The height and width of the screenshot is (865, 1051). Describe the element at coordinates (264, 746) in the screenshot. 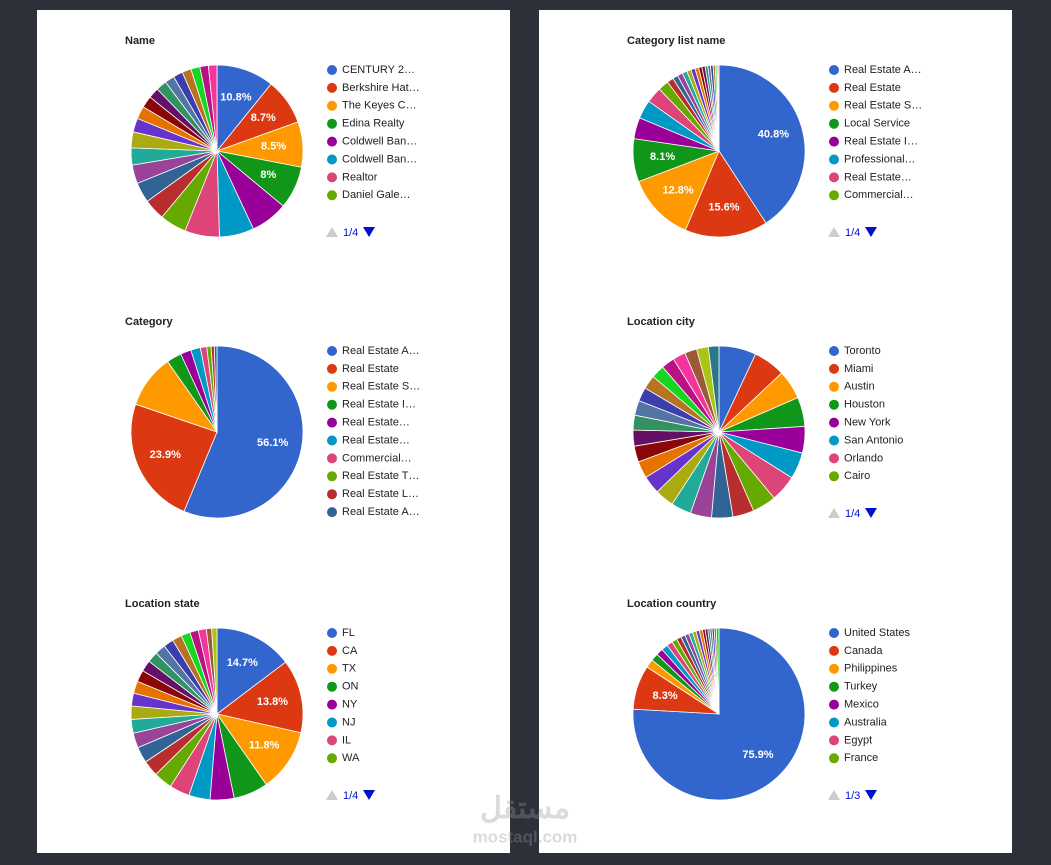

I see `slice-label: 11.8%` at that location.